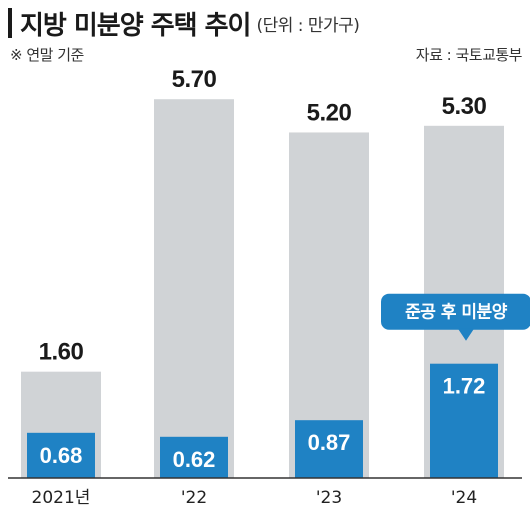 The height and width of the screenshot is (521, 530). I want to click on total-value-label: 5.30, so click(464, 106).